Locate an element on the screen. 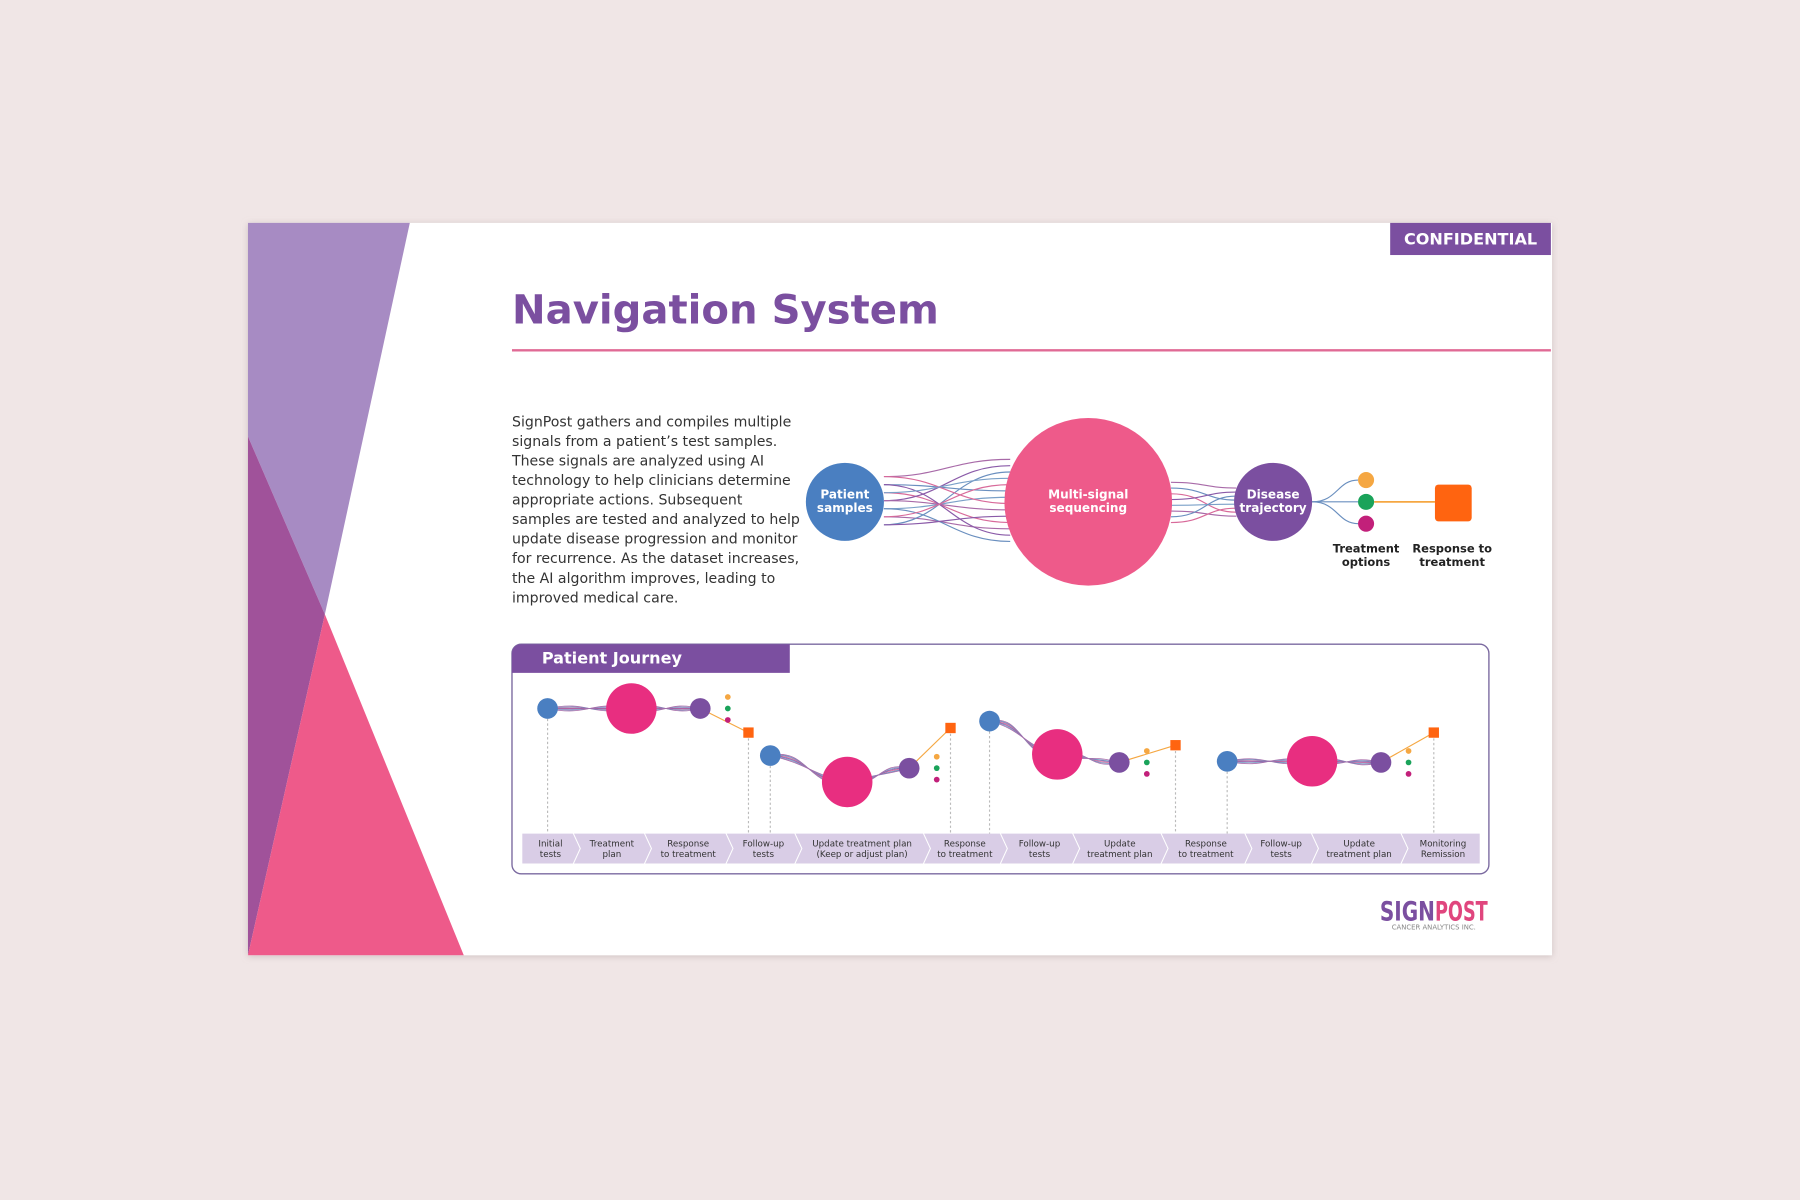 This screenshot has width=1800, height=1200. node-label: samples is located at coordinates (845, 508).